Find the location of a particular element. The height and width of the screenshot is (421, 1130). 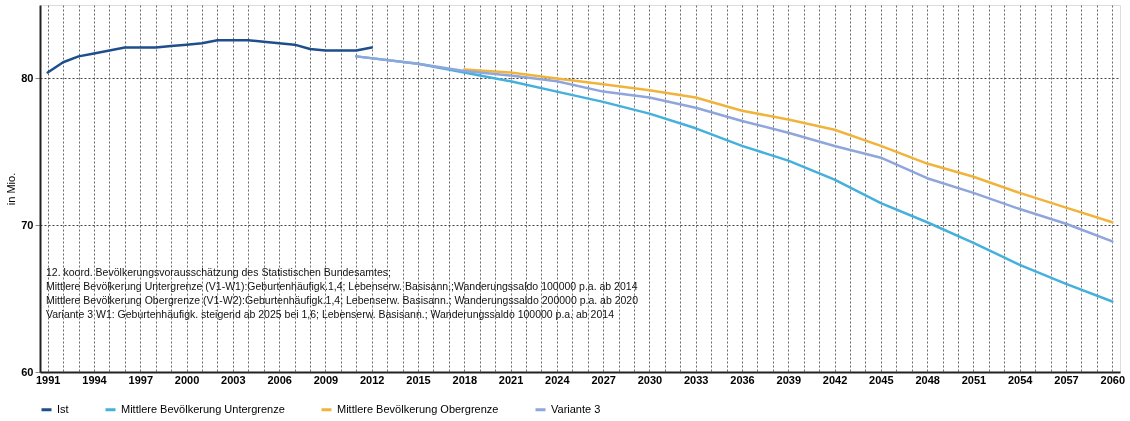

y-tick-label: 60 is located at coordinates (27, 371).